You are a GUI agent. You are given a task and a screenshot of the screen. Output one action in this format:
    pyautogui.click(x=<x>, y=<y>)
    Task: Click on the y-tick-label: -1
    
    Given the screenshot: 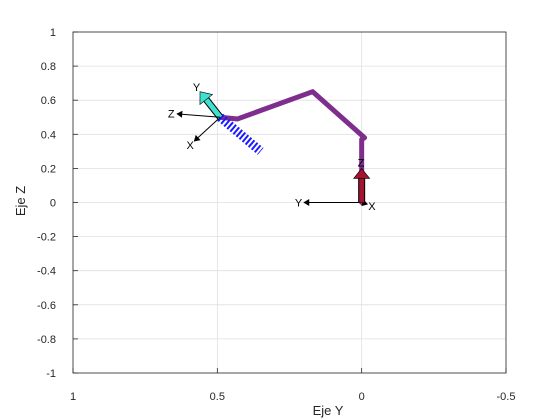 What is the action you would take?
    pyautogui.click(x=51, y=374)
    